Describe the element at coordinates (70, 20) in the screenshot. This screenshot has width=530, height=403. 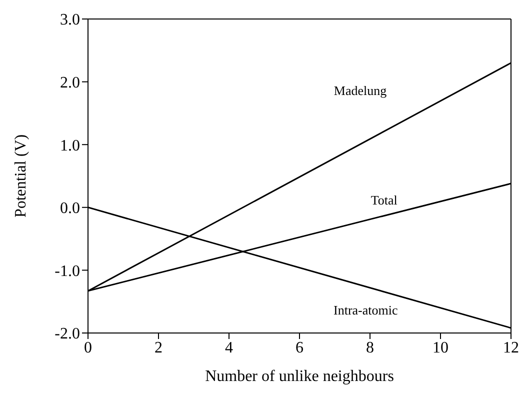
I see `y-tick-label: 3.0` at that location.